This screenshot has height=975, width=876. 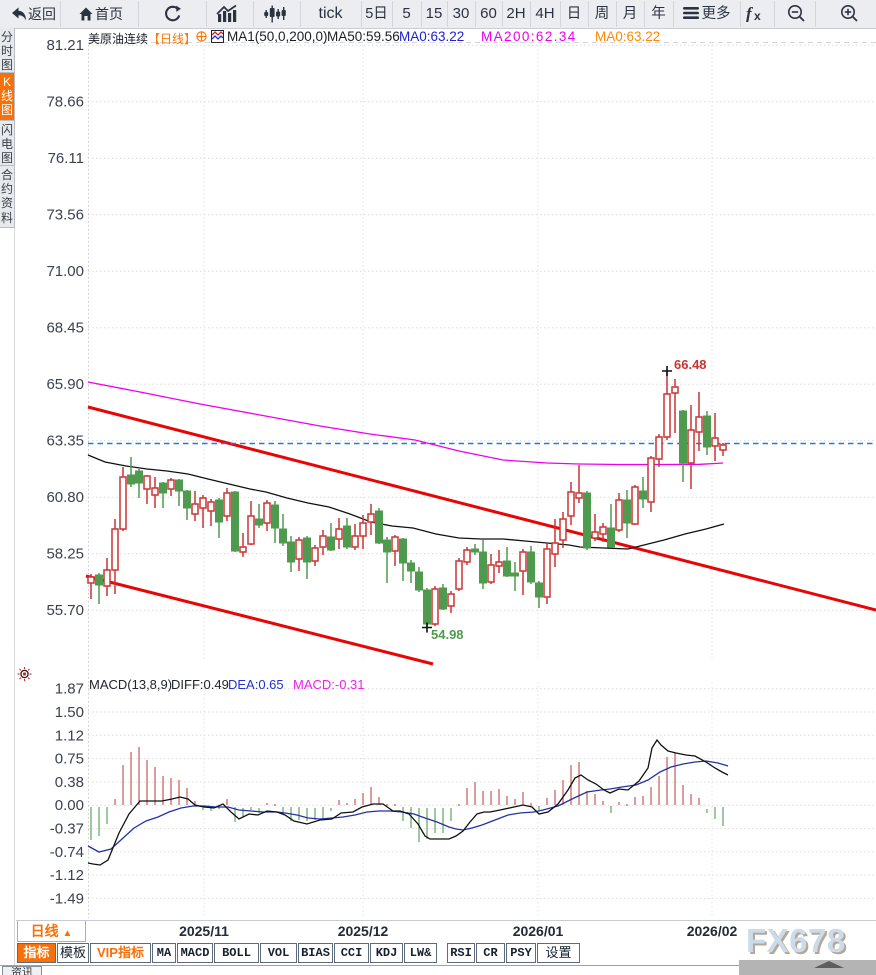 What do you see at coordinates (65, 271) in the screenshot?
I see `svg-text: 71.00` at bounding box center [65, 271].